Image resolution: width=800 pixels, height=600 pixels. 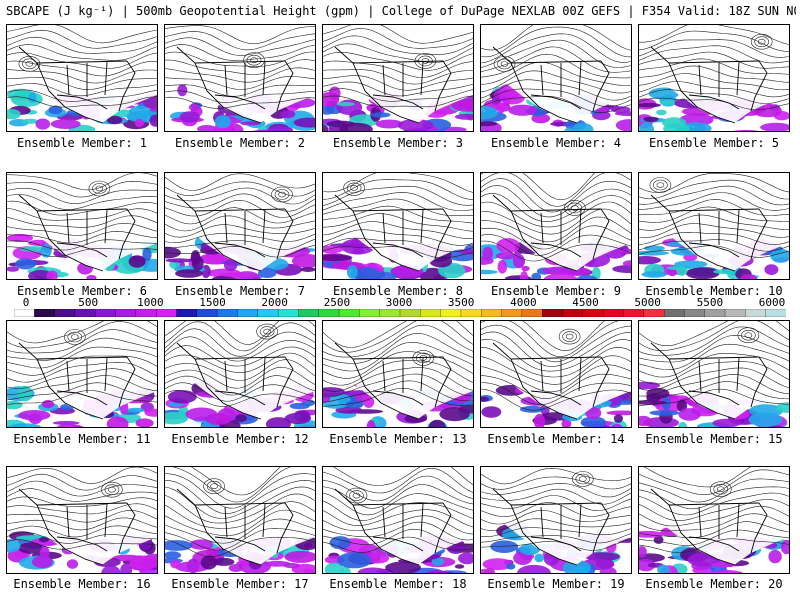 I want to click on sbcape-colorbar, so click(x=400, y=313).